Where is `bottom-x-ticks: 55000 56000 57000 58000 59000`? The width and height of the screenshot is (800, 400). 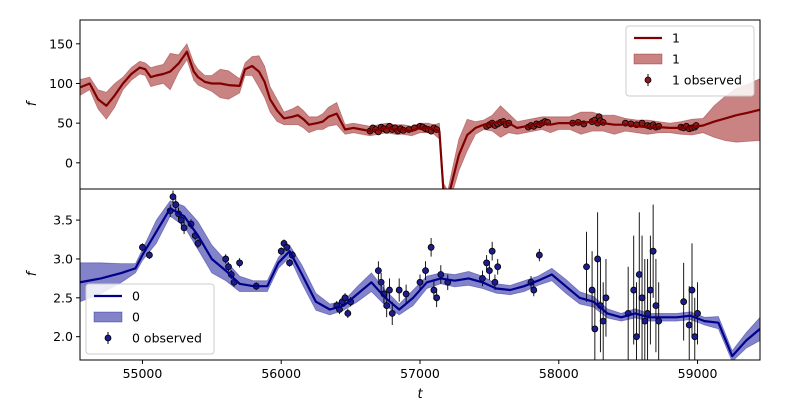
bottom-x-ticks: 55000 56000 57000 58000 59000 is located at coordinates (420, 370).